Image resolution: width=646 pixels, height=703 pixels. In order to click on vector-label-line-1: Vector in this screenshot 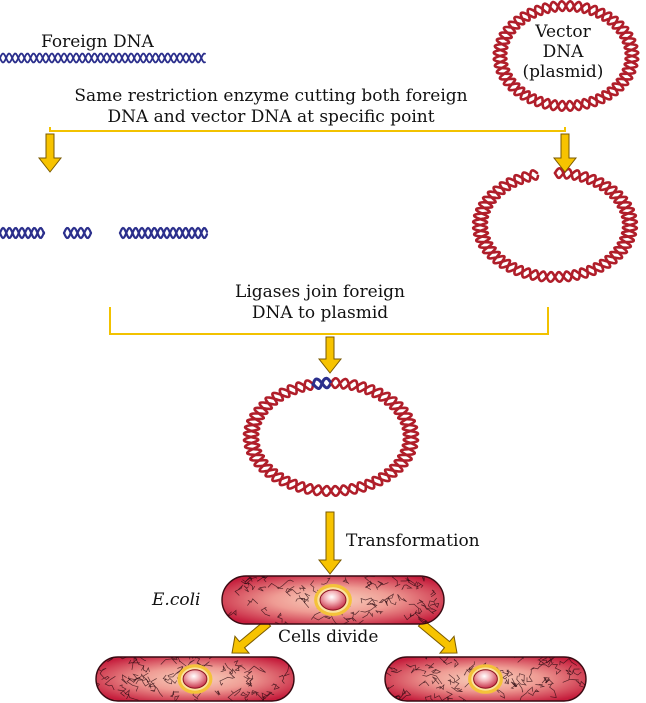, I will do `click(563, 32)`.